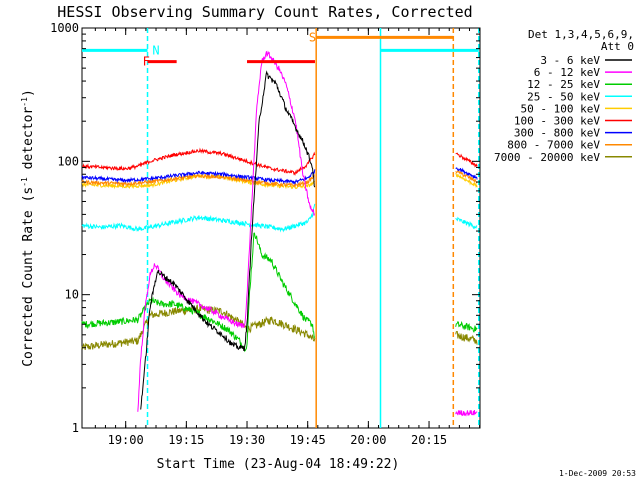  I want to click on x-tick-label: 20:00, so click(368, 440).